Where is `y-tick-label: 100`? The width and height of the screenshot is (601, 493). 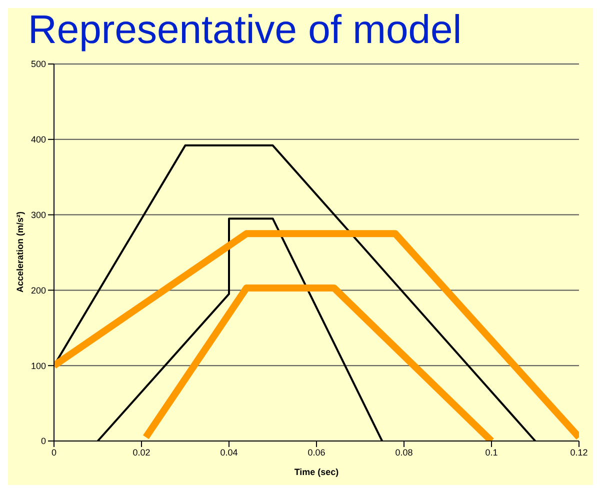
y-tick-label: 100 is located at coordinates (38, 365).